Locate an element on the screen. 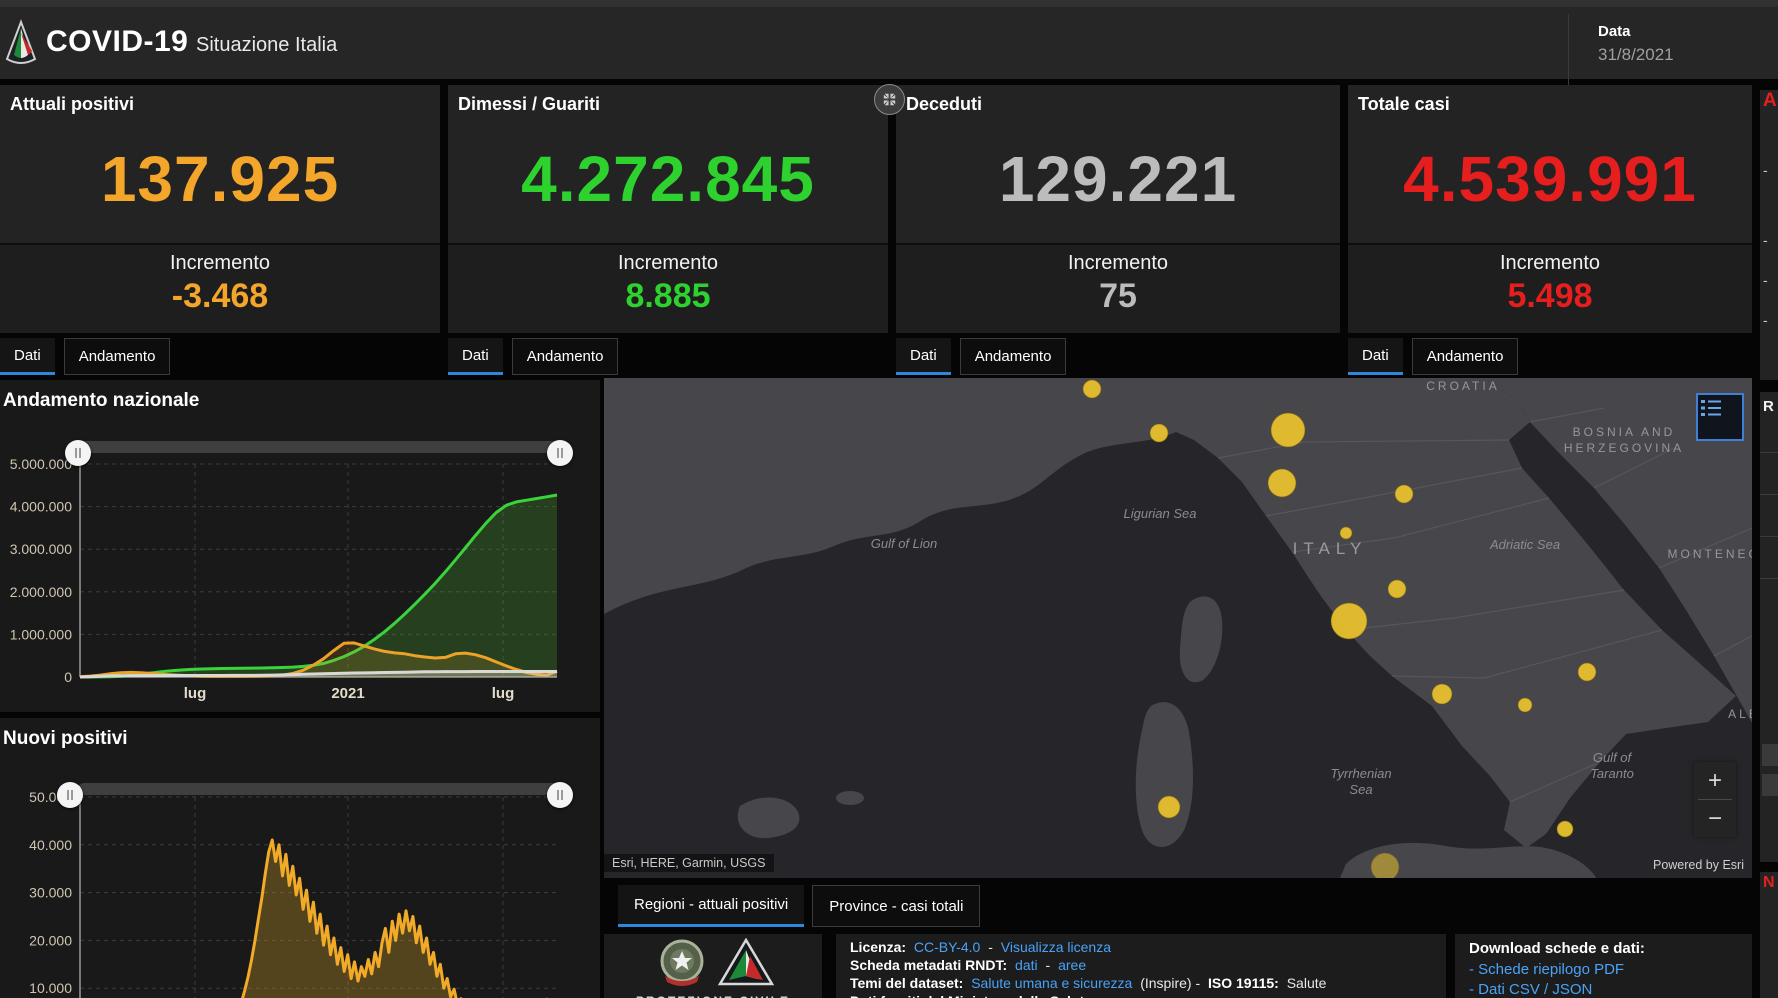  zoom-divider is located at coordinates (1715, 799).